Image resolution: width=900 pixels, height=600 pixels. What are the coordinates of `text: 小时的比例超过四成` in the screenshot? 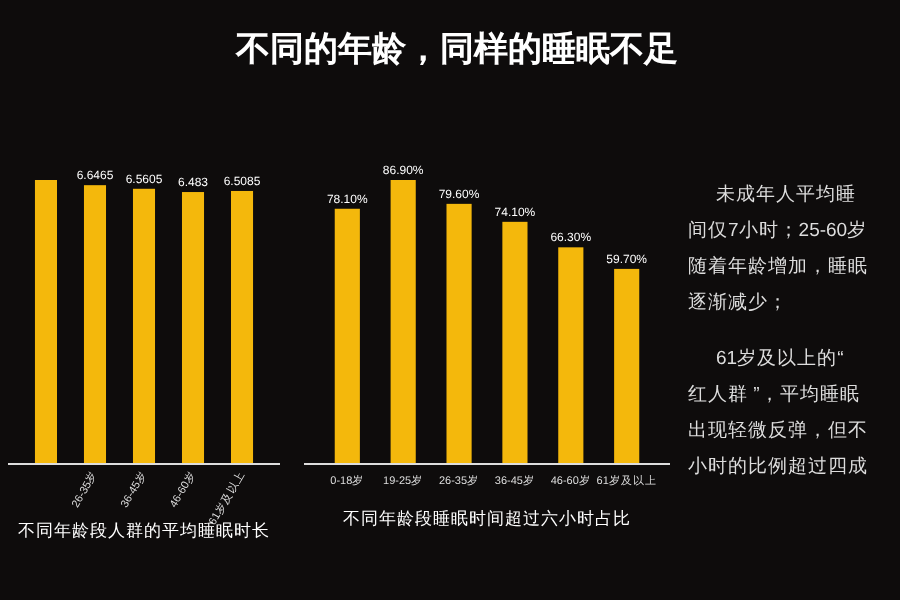 It's located at (778, 466).